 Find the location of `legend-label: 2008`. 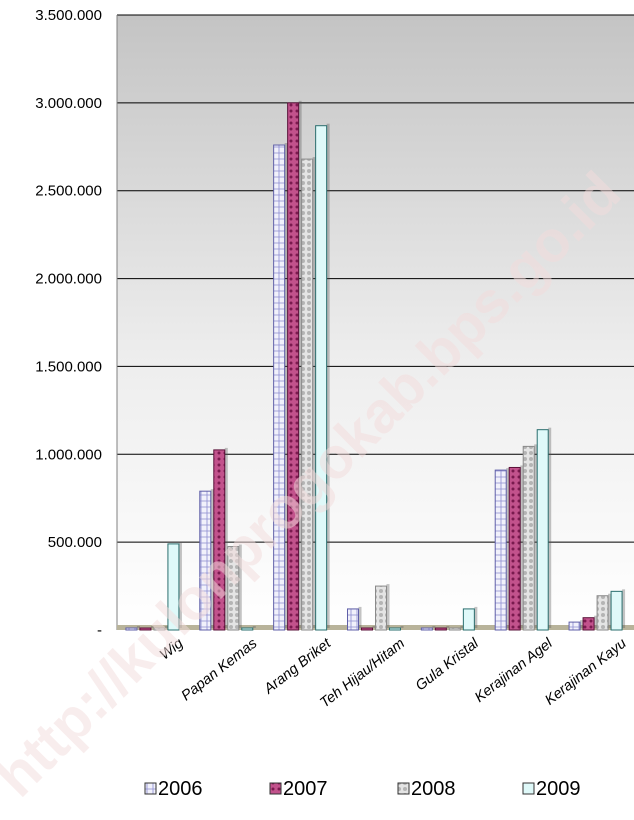

legend-label: 2008 is located at coordinates (433, 789).